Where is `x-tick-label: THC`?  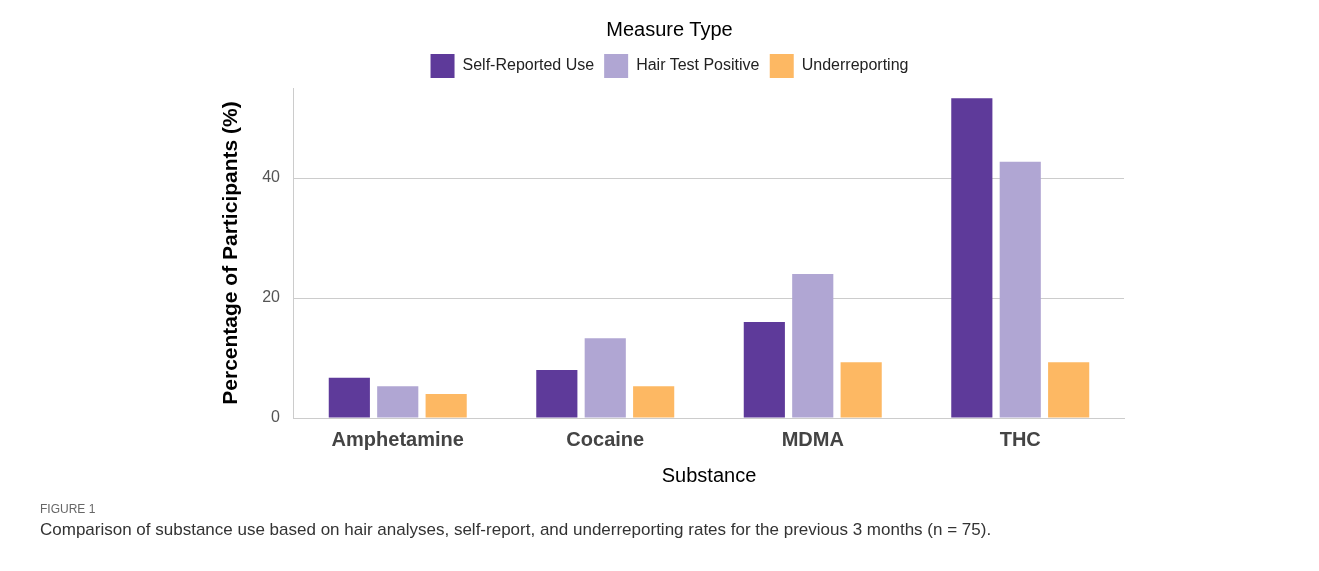 x-tick-label: THC is located at coordinates (1020, 438).